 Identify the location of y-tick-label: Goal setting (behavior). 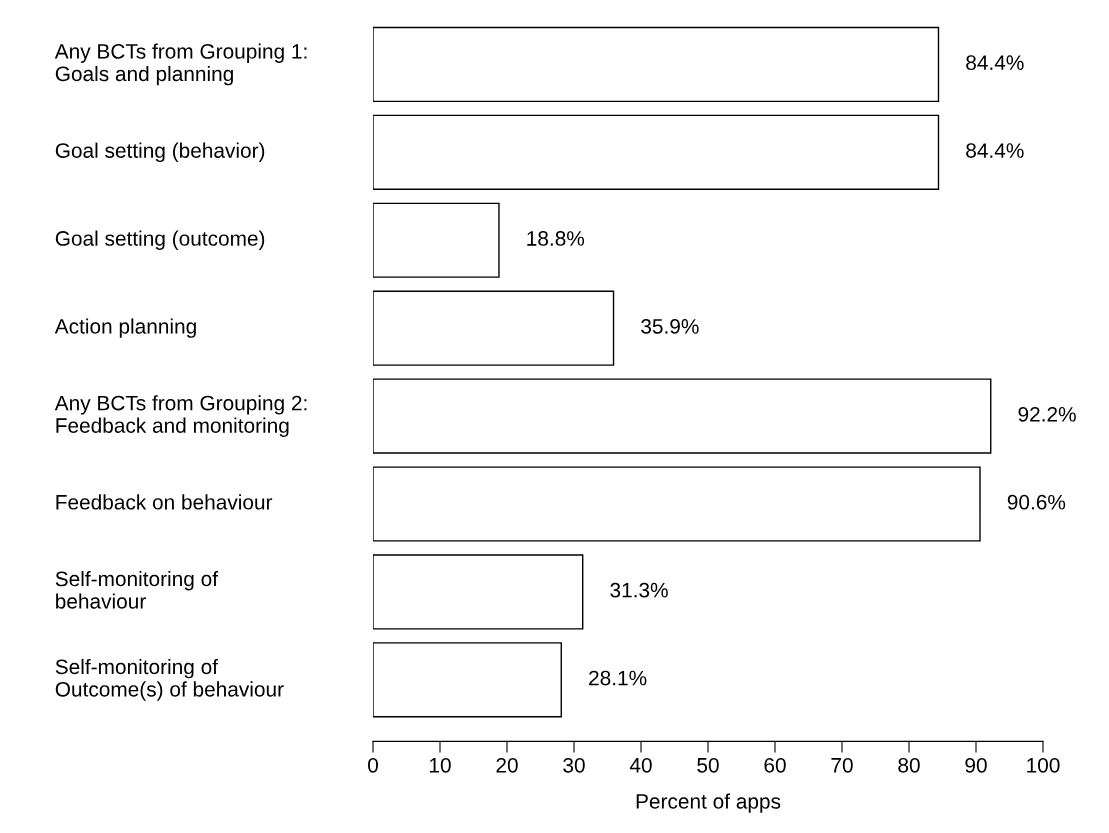
(160, 152).